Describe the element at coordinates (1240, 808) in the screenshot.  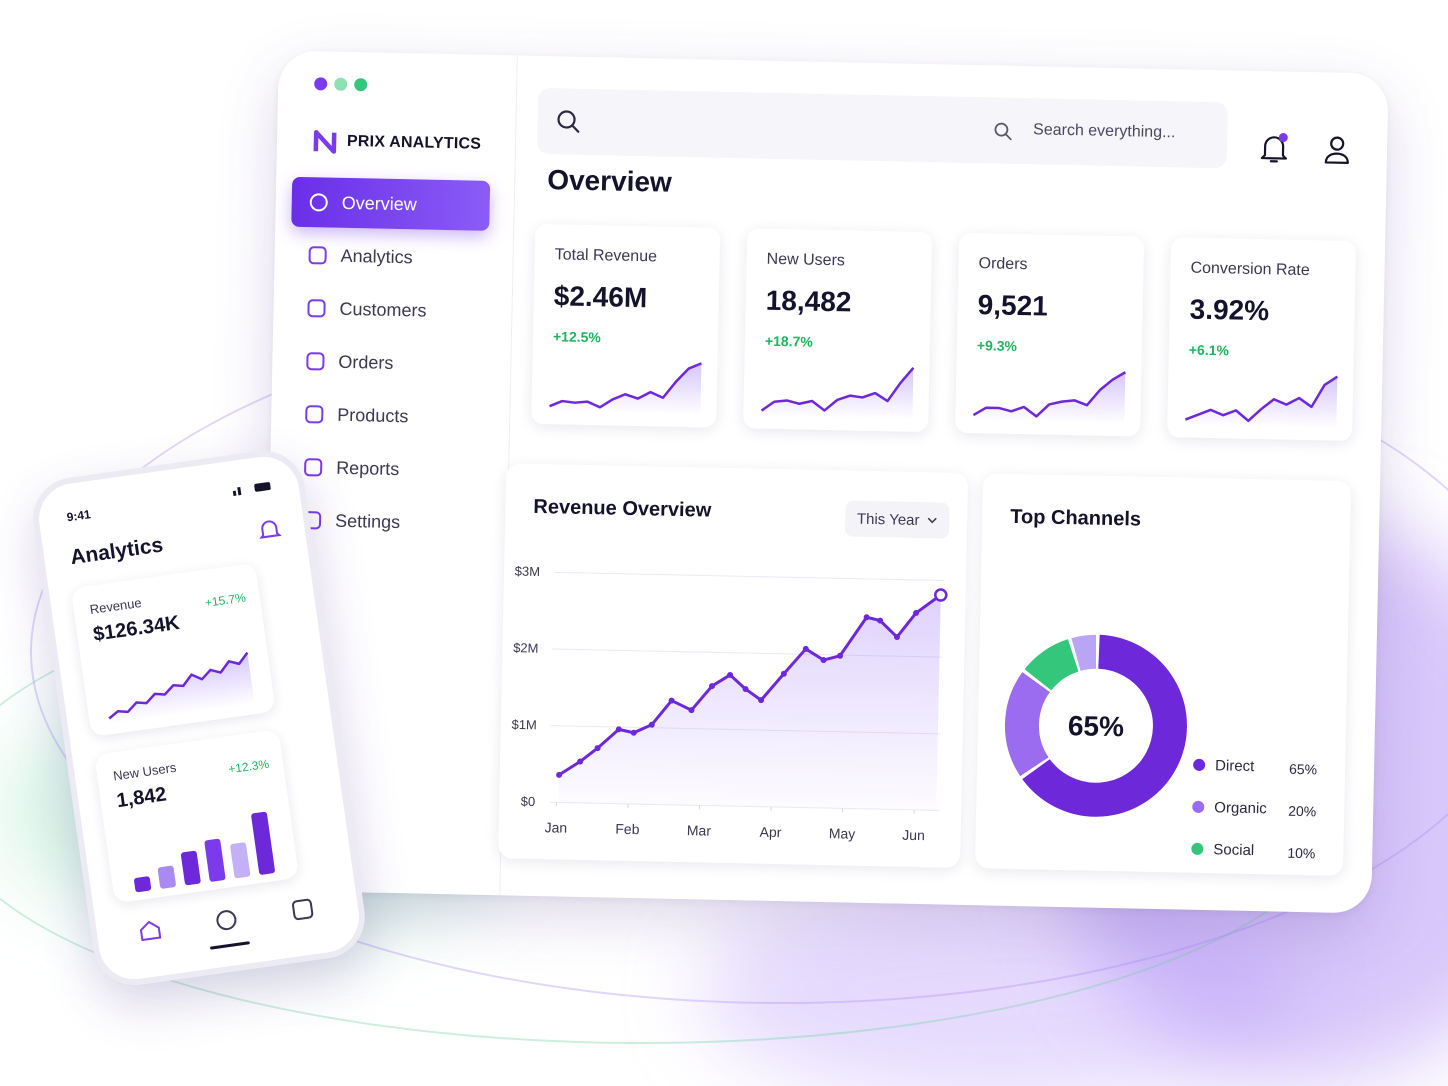
I see `legend-label: Organic` at that location.